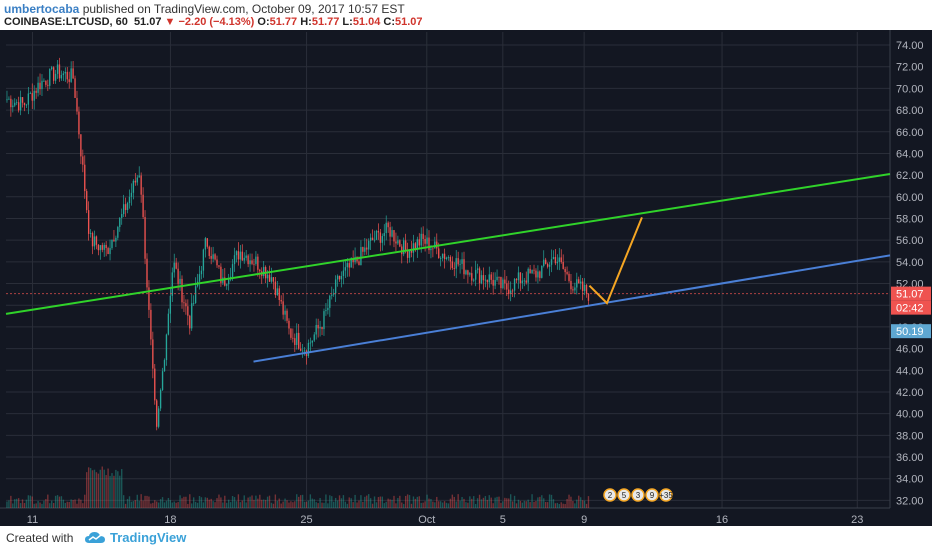 The image size is (932, 550). What do you see at coordinates (283, 22) in the screenshot?
I see `open-value: 51.77` at bounding box center [283, 22].